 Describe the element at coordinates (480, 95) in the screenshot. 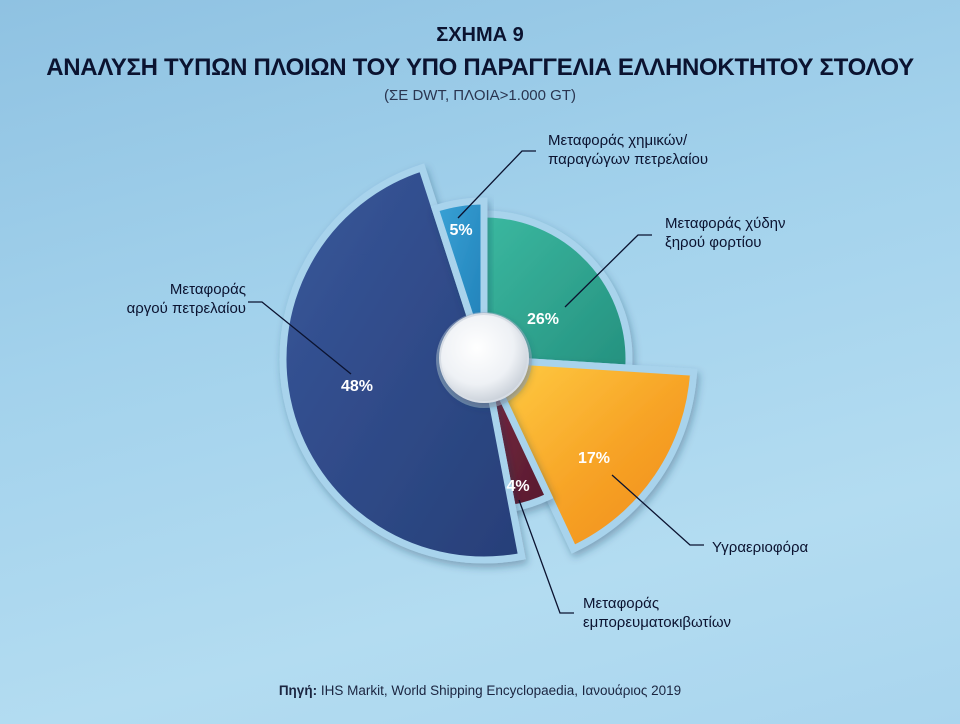

I see `chart-subtitle: (ΣΕ DWT, ΠΛΟΙΑ>1.000 GT)` at that location.